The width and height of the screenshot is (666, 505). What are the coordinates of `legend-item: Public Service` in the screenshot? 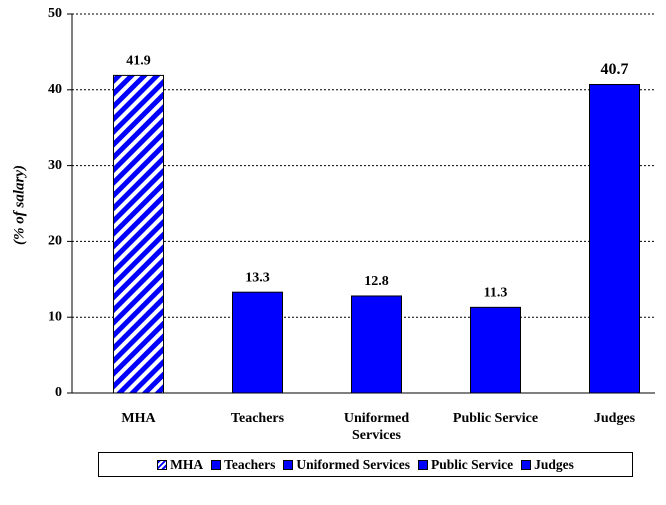 It's located at (465, 464).